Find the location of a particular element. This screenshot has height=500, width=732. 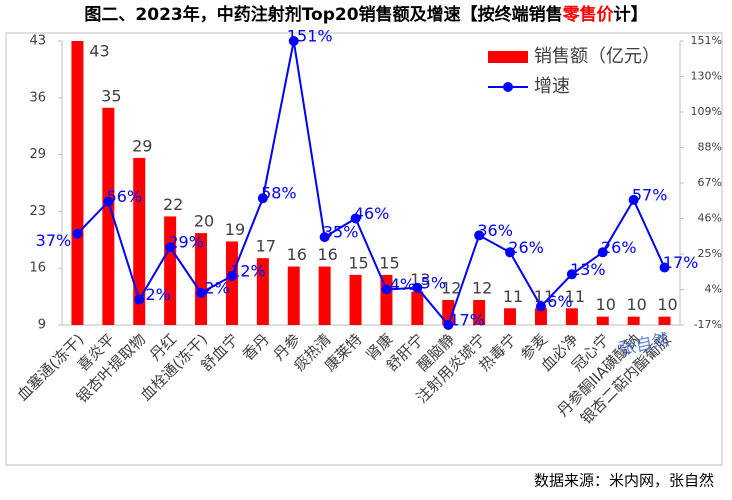

title-part: 零售价 is located at coordinates (588, 14).